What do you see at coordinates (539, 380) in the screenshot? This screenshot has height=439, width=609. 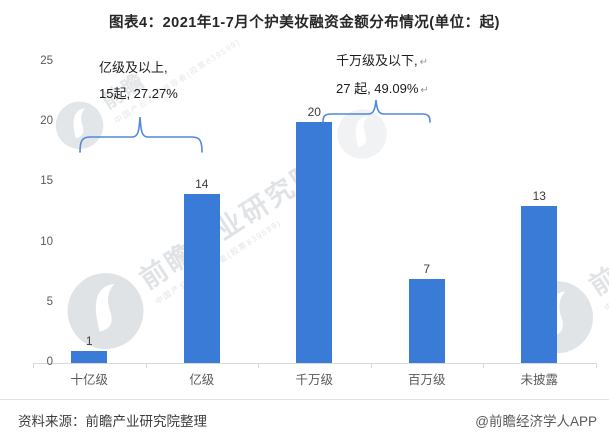 I see `x-axis-category-label: 未披露` at bounding box center [539, 380].